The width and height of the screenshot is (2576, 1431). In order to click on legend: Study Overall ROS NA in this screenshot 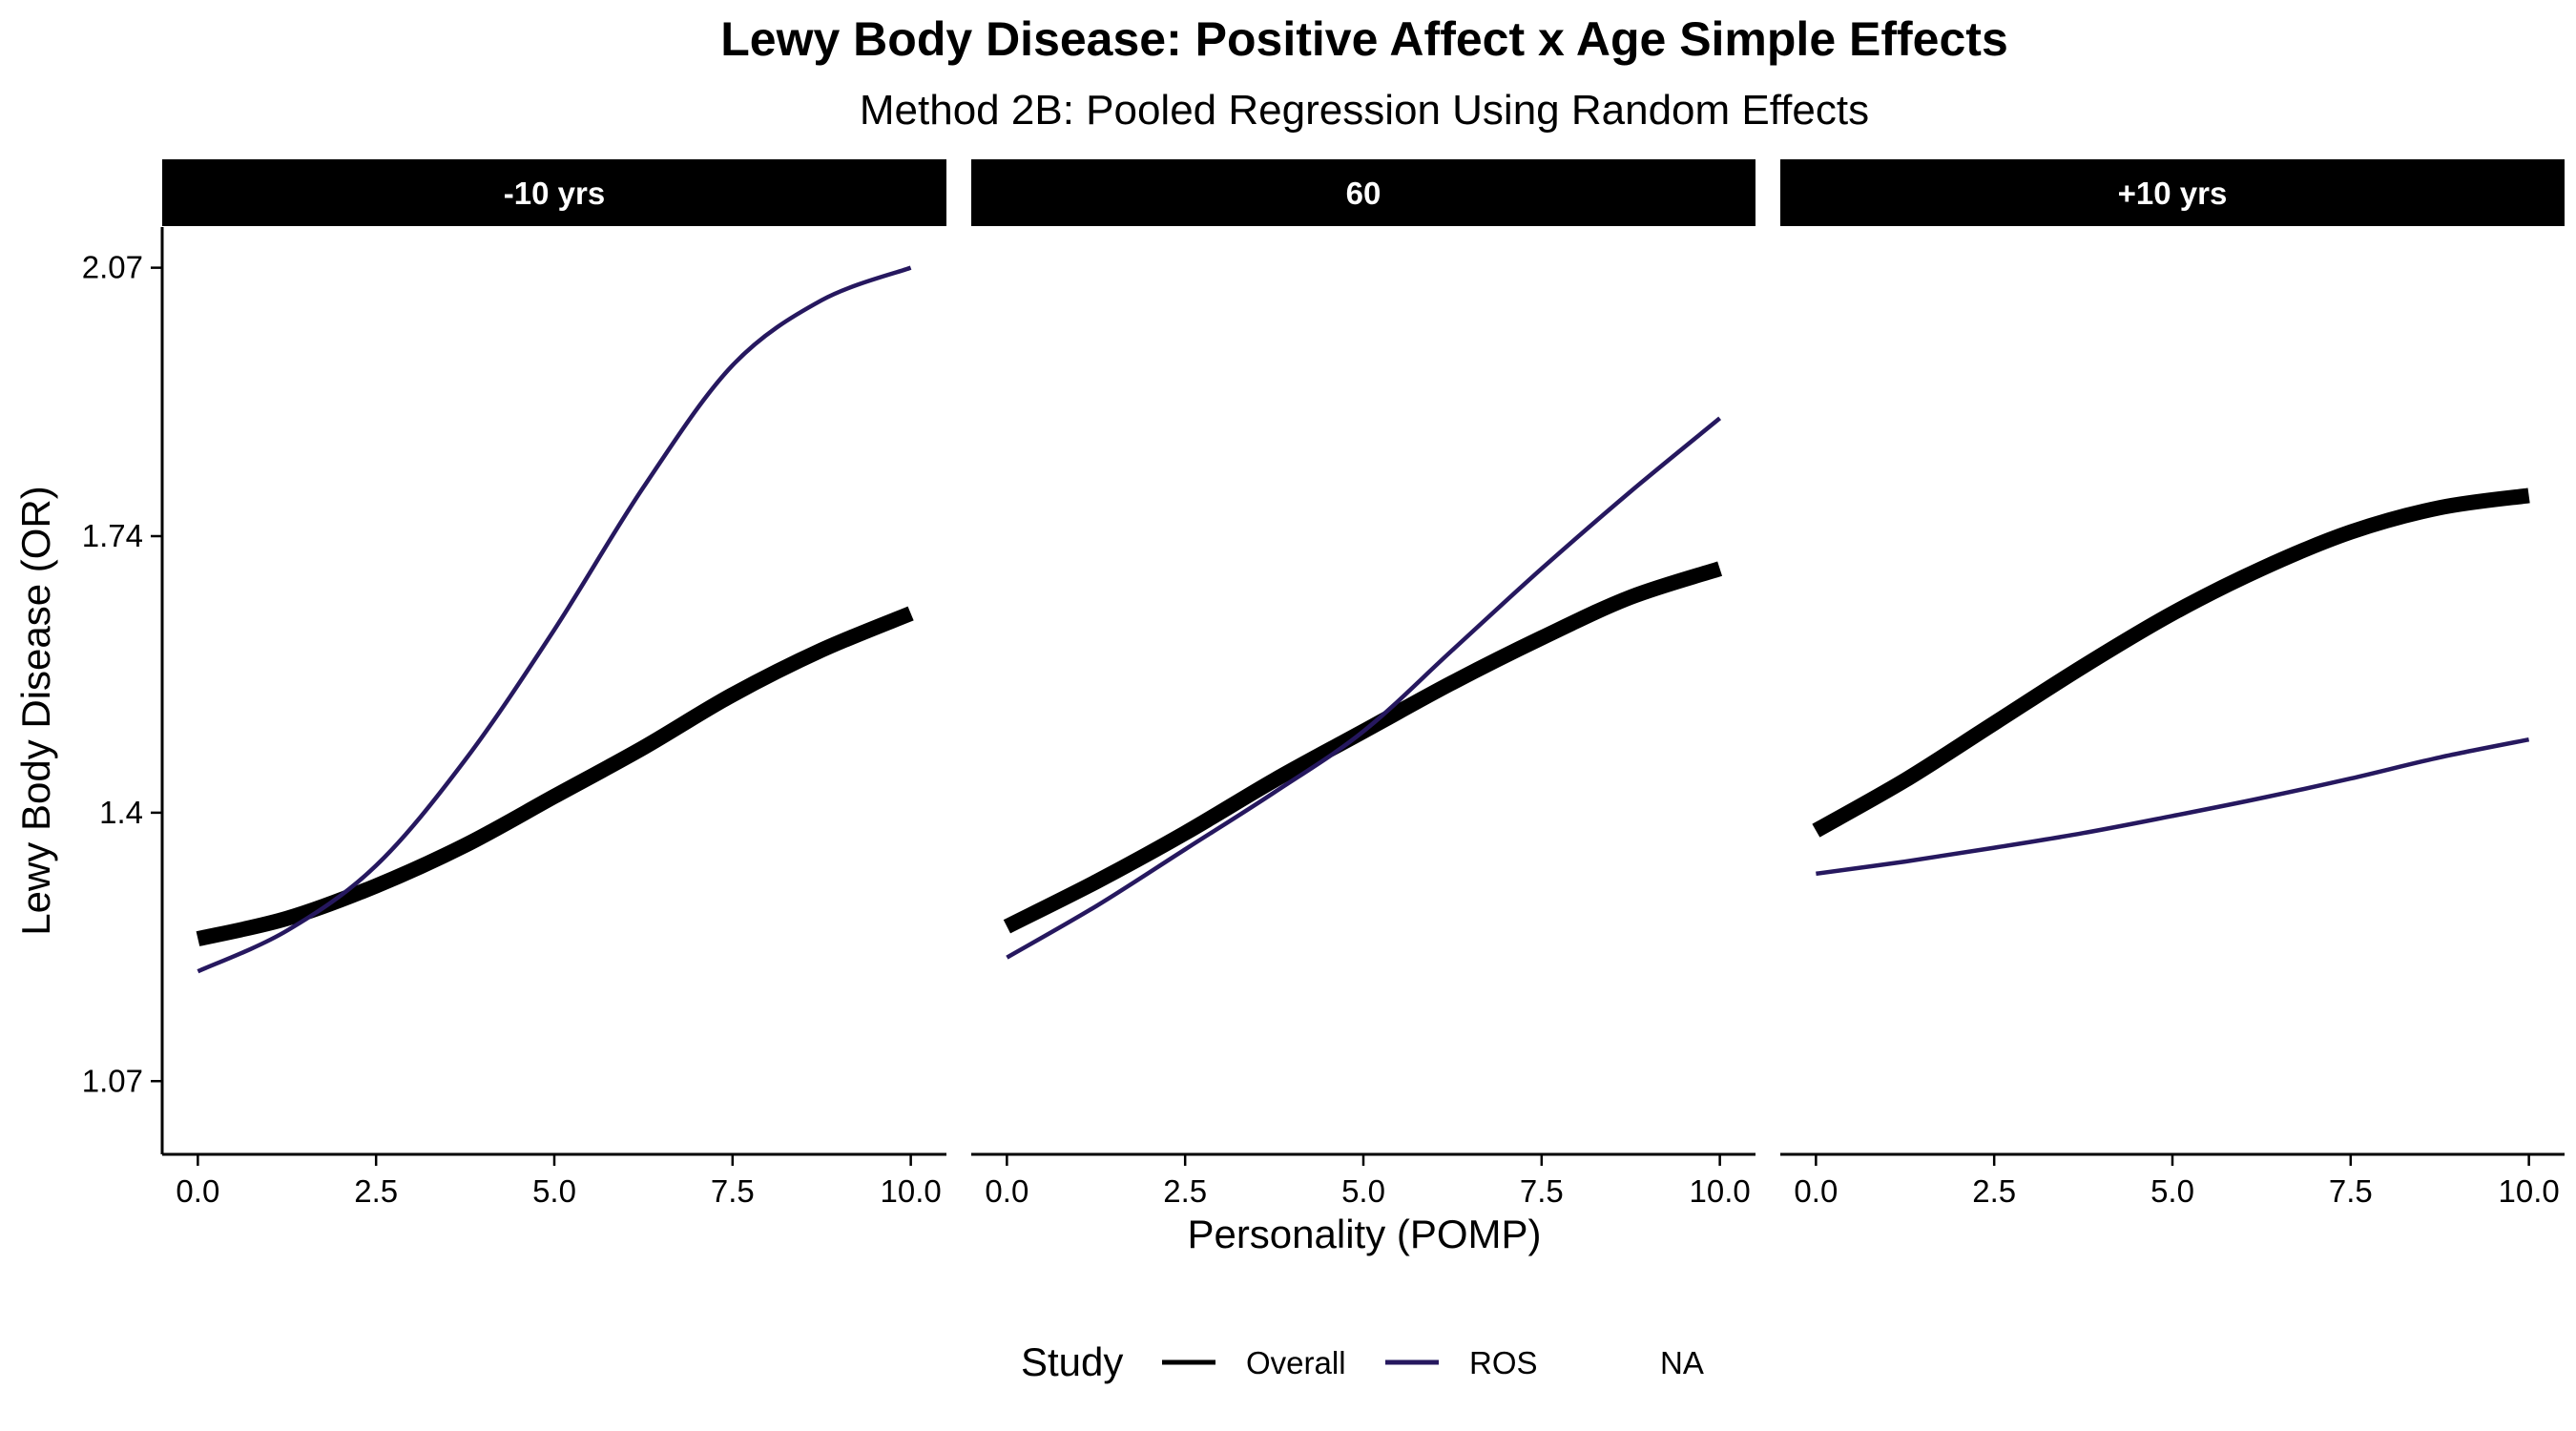, I will do `click(1362, 1361)`.